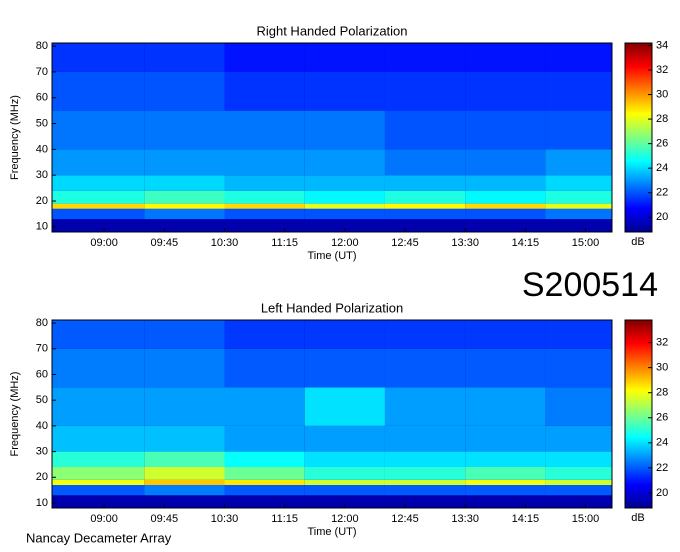 This screenshot has height=552, width=680. Describe the element at coordinates (345, 519) in the screenshot. I see `x-tick-label: 12:00` at that location.